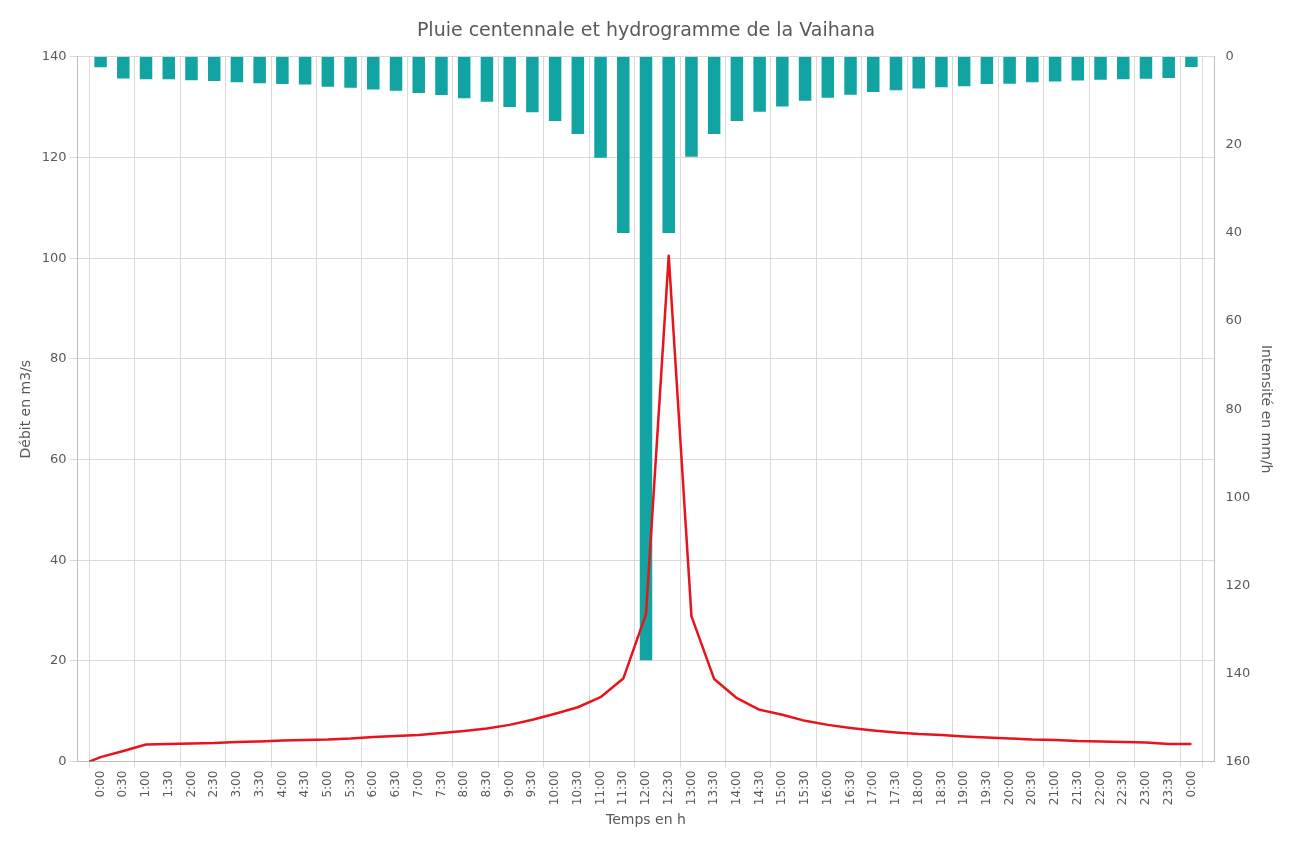 The image size is (1292, 843). I want to click on x-tick-label: 9:30, so click(531, 784).